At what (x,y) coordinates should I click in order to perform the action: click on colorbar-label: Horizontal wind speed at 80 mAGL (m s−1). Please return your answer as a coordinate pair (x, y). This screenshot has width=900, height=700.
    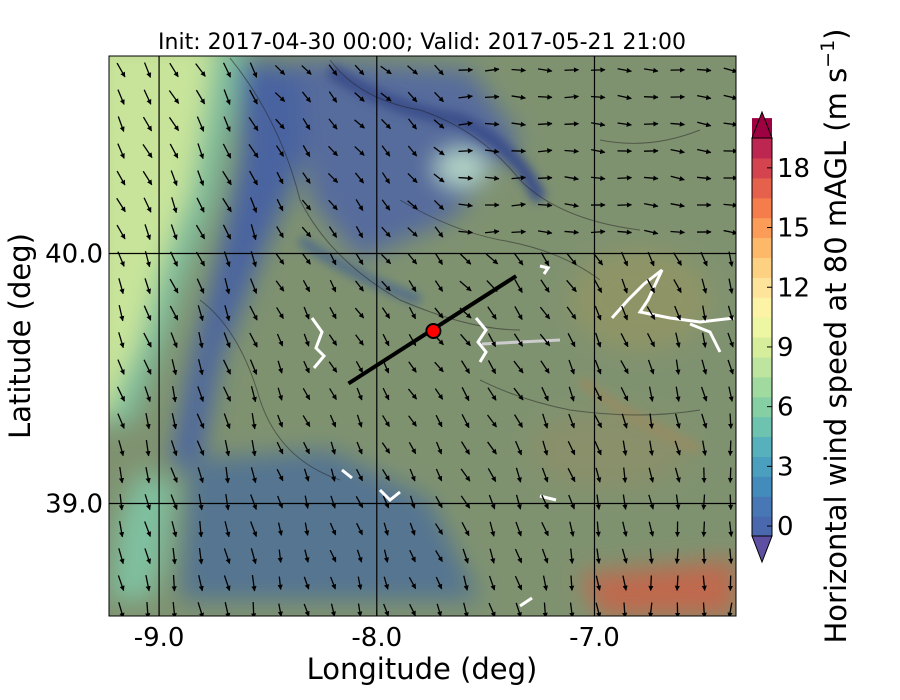
    Looking at the image, I should click on (835, 335).